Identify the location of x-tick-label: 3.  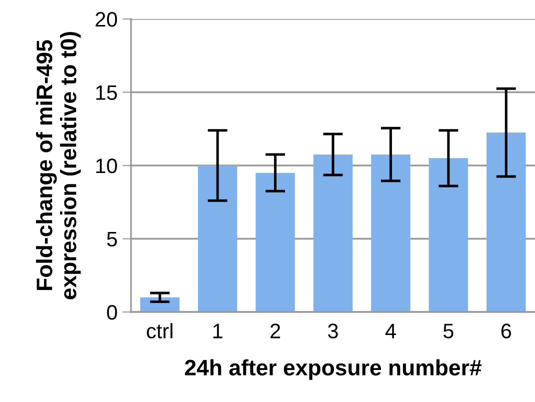
(333, 331).